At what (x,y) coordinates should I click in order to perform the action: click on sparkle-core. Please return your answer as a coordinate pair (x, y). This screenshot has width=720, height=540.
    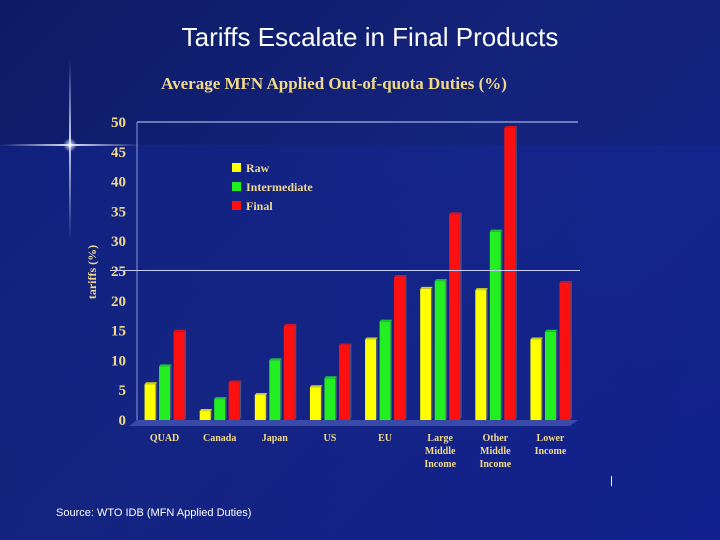
    Looking at the image, I should click on (70, 145).